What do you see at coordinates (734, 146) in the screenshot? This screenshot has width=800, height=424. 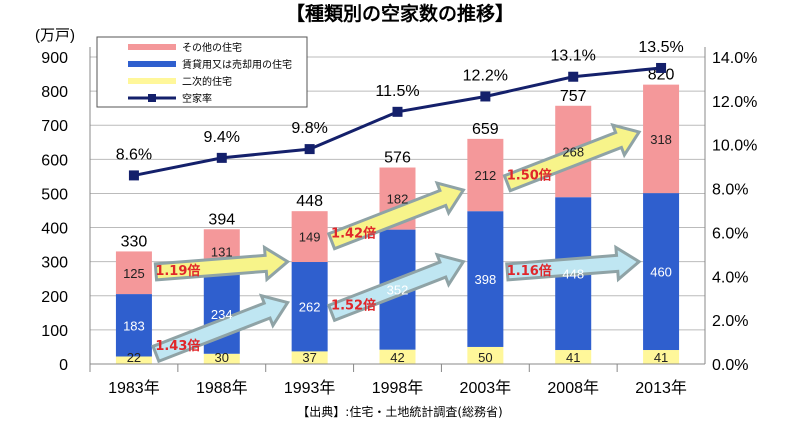 I see `y2-tick-label: 10.0%` at bounding box center [734, 146].